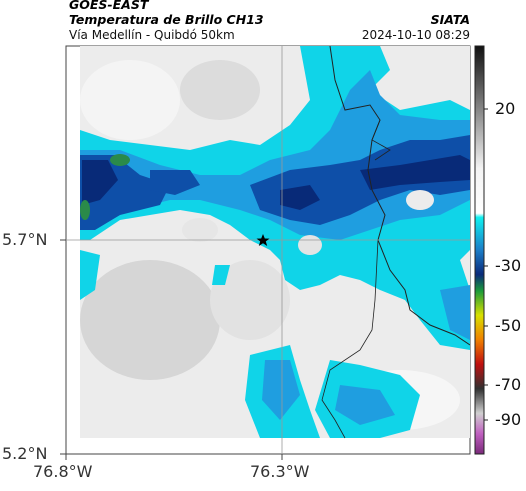 This screenshot has width=526, height=491. I want to click on colorbar-tick-20: 20, so click(505, 108).